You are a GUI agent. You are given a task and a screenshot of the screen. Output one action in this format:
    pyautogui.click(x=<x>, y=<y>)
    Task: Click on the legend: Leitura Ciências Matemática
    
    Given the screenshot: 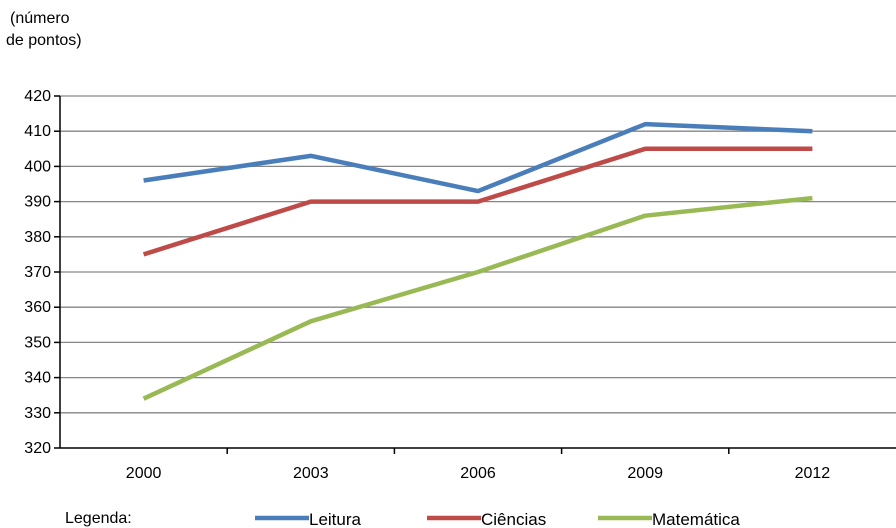 What is the action you would take?
    pyautogui.click(x=497, y=519)
    